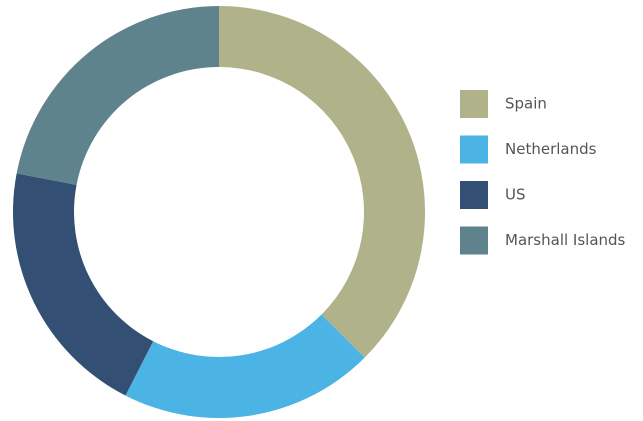  What do you see at coordinates (526, 104) in the screenshot?
I see `legend-label: Spain` at bounding box center [526, 104].